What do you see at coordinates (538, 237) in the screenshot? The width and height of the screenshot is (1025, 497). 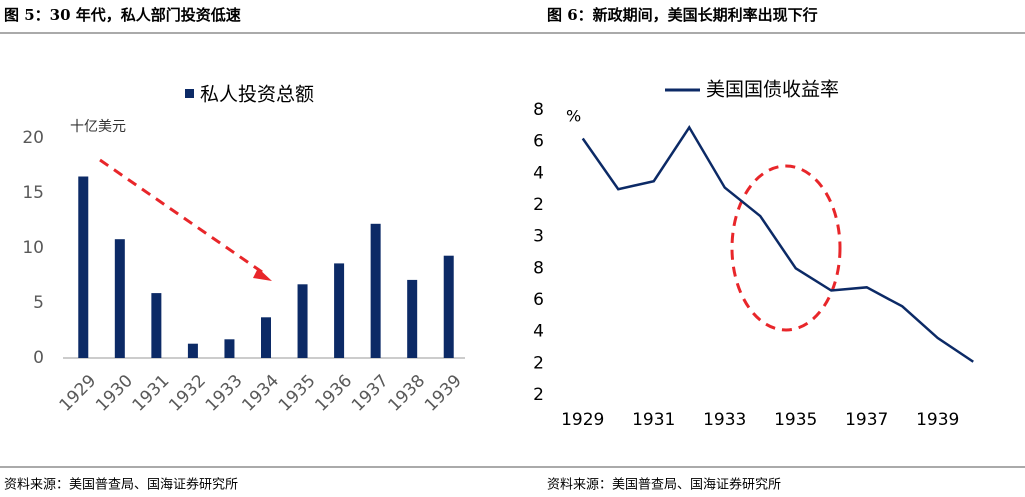 I see `y-tick-label: 3` at bounding box center [538, 237].